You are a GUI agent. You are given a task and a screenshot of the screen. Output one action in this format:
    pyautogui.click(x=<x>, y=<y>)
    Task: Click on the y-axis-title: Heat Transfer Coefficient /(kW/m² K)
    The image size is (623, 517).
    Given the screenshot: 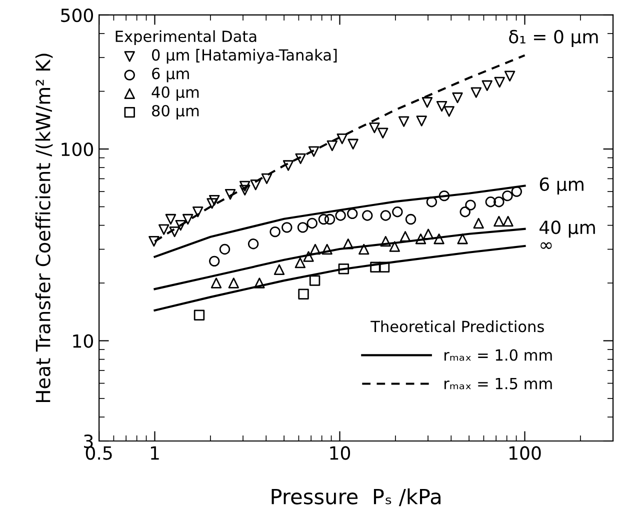 What is the action you would take?
    pyautogui.click(x=44, y=228)
    